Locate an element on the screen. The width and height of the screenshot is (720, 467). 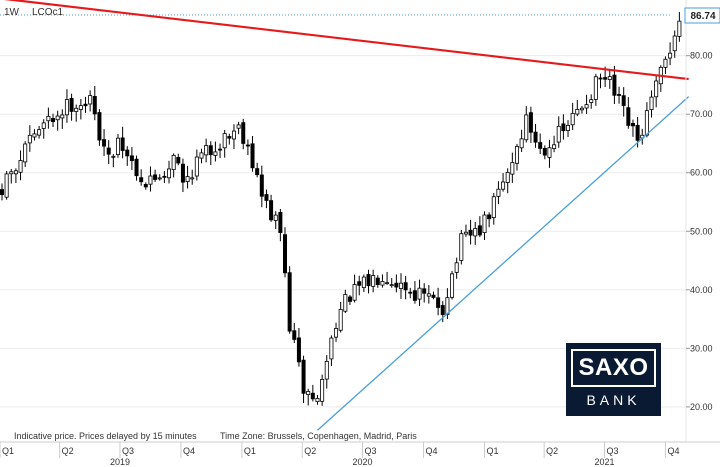
y-tick-label: 40.00 is located at coordinates (701, 290).